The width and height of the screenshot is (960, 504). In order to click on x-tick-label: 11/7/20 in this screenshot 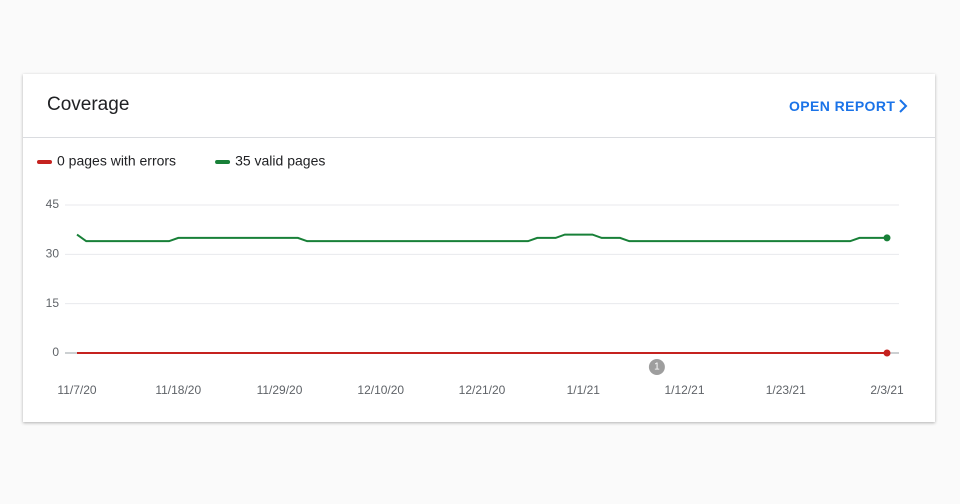, I will do `click(76, 390)`.